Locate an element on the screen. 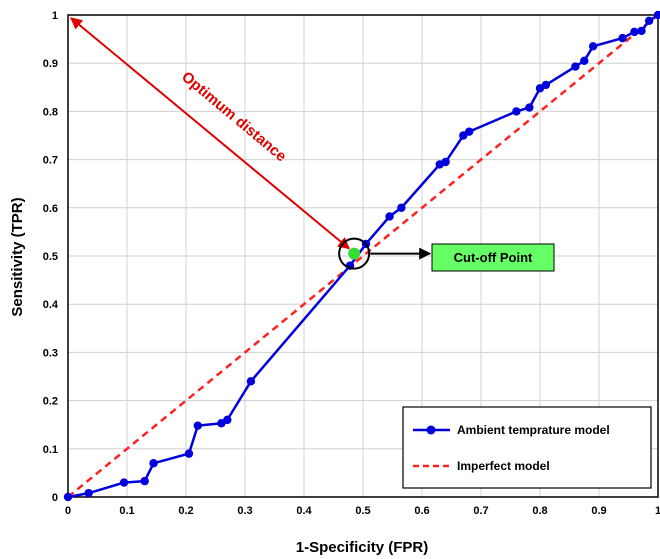 The width and height of the screenshot is (660, 559). legend-box is located at coordinates (527, 447).